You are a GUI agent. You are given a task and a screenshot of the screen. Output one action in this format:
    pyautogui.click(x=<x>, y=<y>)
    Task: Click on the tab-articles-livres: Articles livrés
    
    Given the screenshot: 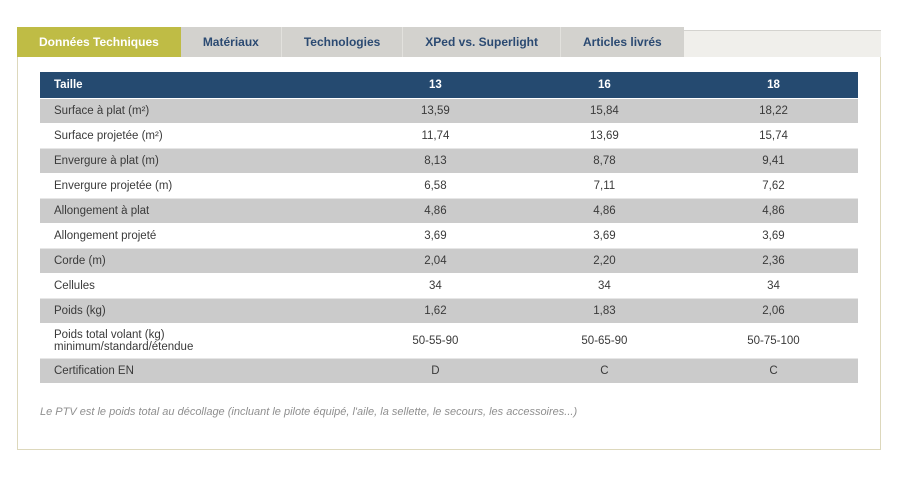 What is the action you would take?
    pyautogui.click(x=622, y=42)
    